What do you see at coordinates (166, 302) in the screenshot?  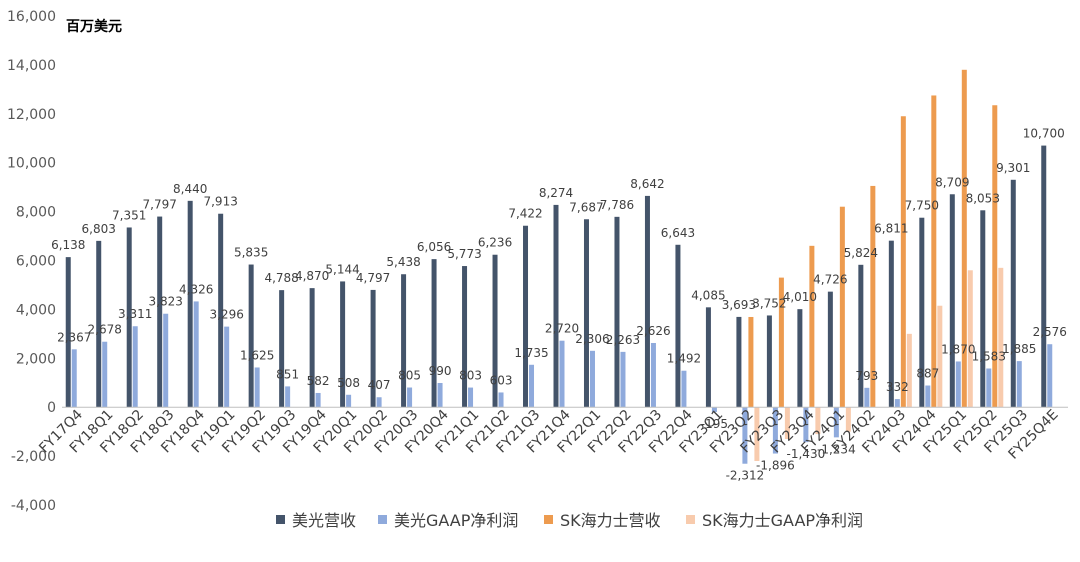 I see `data-label: 3,823` at bounding box center [166, 302].